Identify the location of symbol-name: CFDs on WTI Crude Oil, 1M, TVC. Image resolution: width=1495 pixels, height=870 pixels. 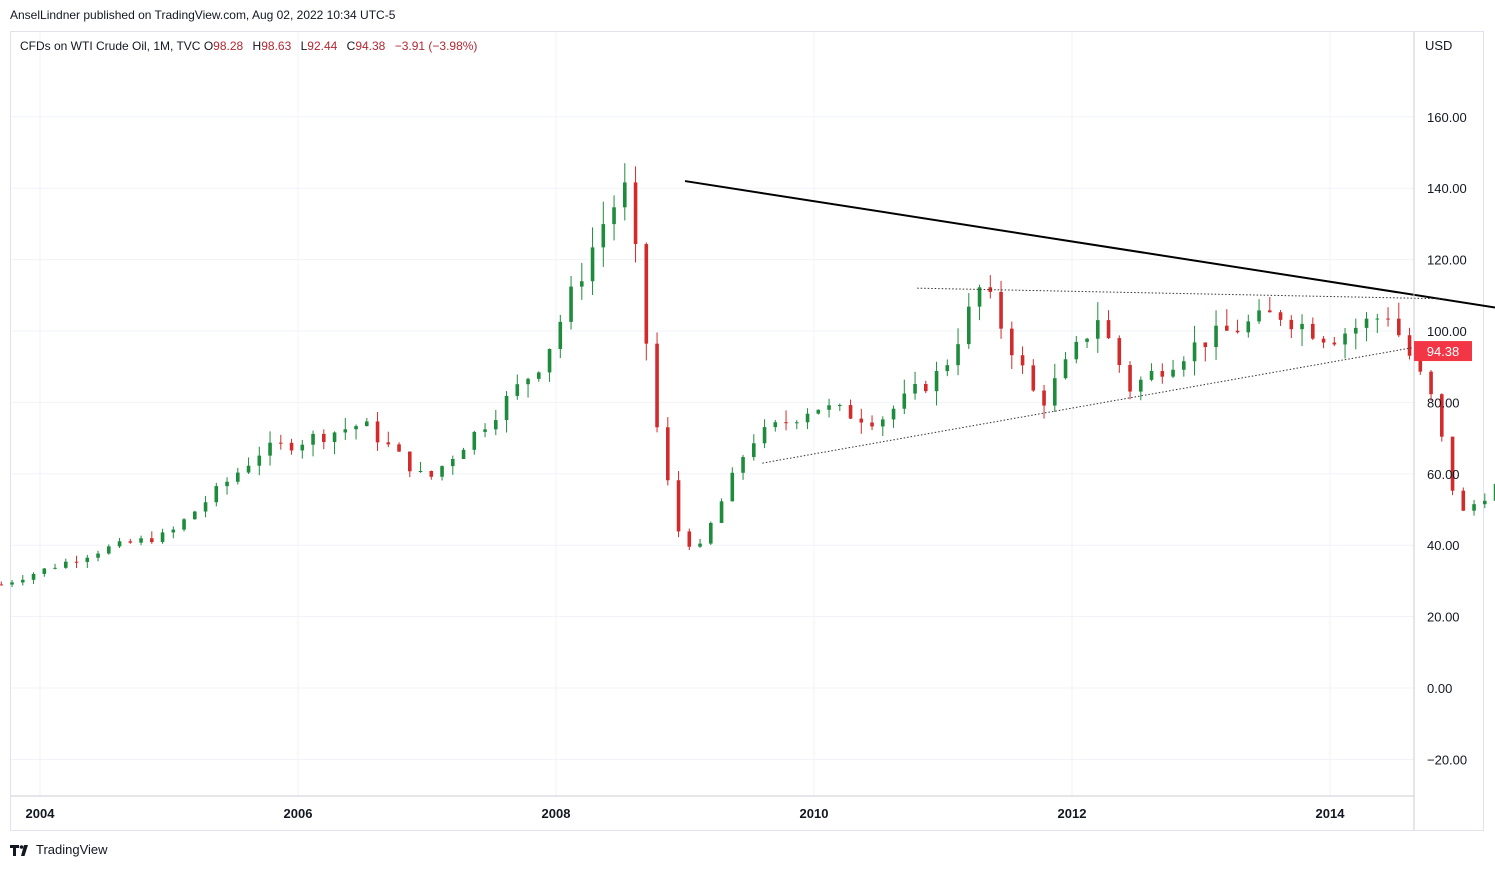
(110, 46).